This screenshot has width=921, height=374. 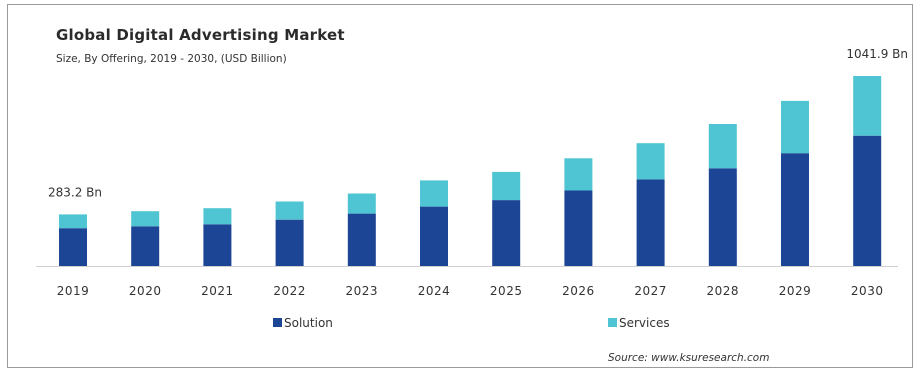 What do you see at coordinates (145, 291) in the screenshot?
I see `x-tick-2020: 2020` at bounding box center [145, 291].